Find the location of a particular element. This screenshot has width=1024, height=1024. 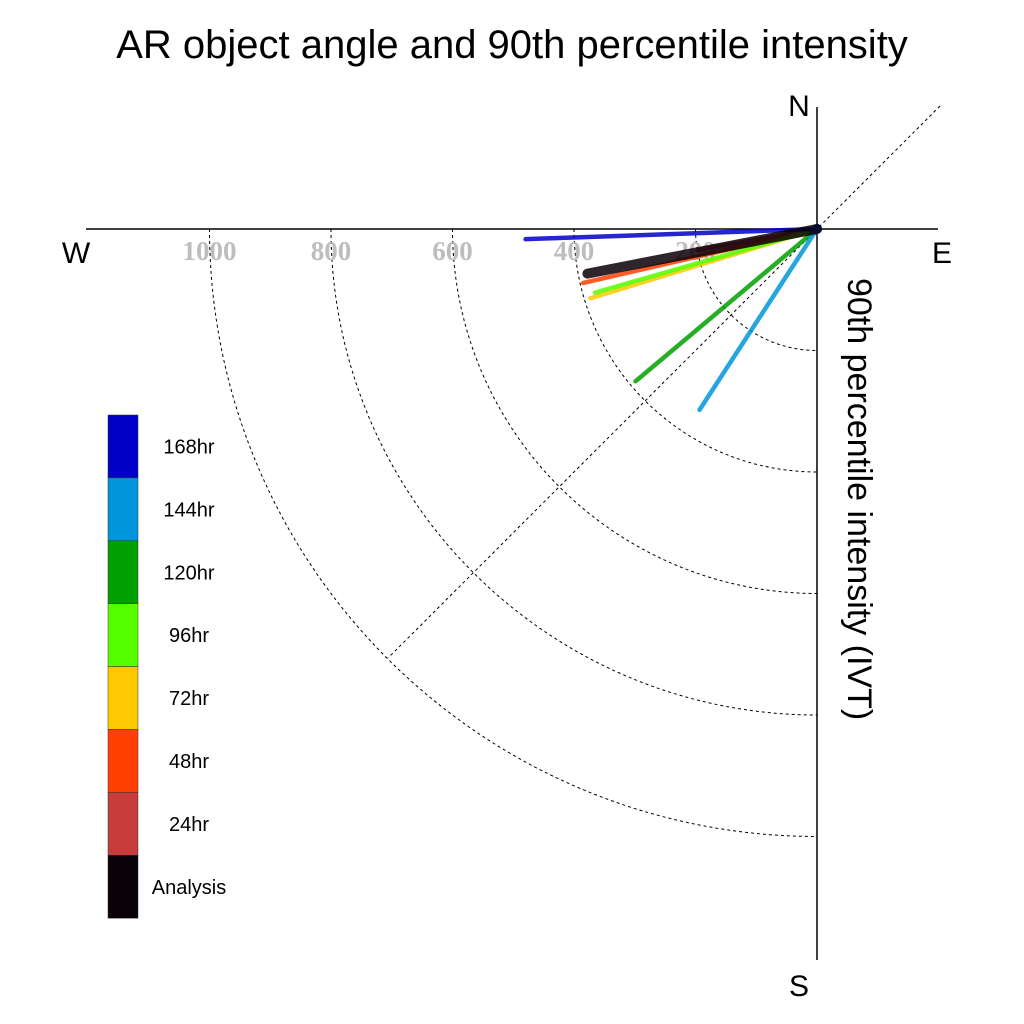

legend-label-96hr: 96hr is located at coordinates (189, 636).